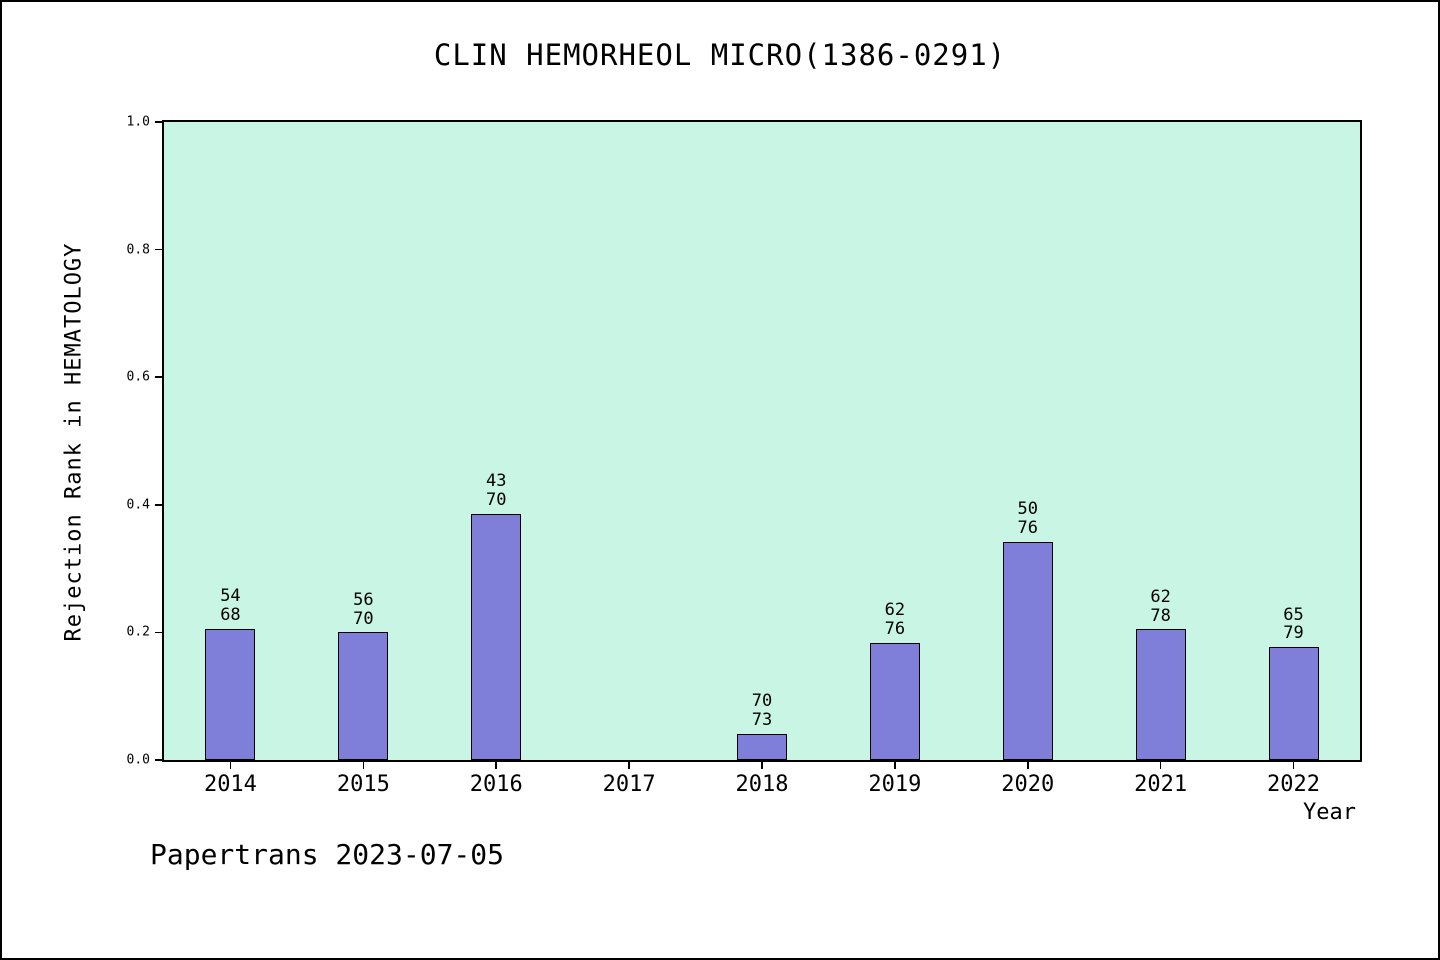  I want to click on x-tick-label-2018: 2018, so click(762, 784).